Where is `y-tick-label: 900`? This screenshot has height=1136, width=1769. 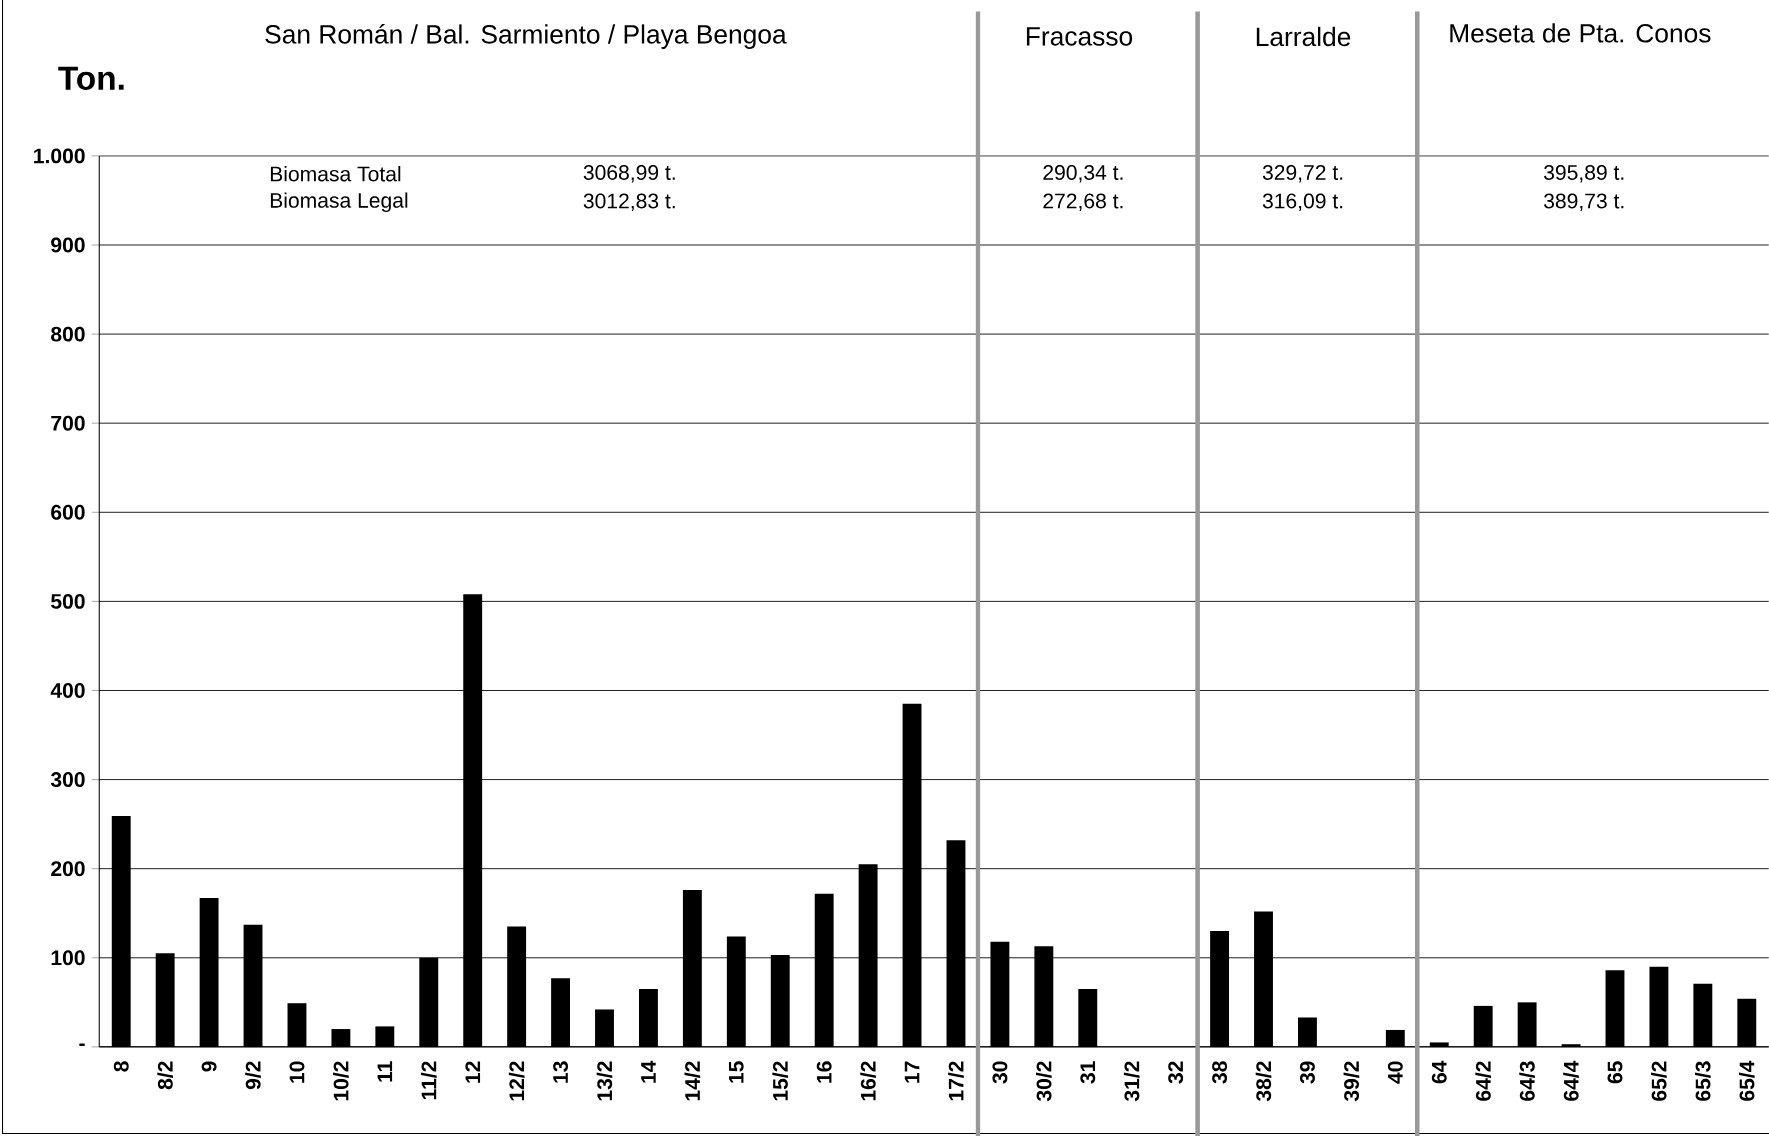 y-tick-label: 900 is located at coordinates (68, 245).